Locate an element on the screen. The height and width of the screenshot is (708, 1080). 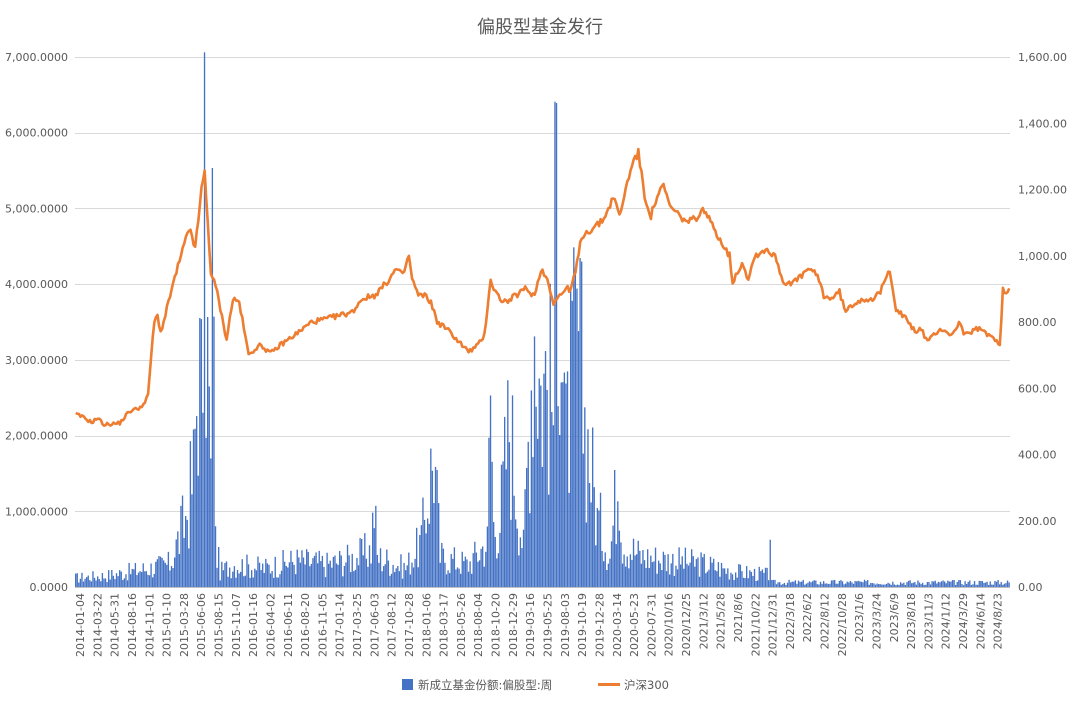
legend-label-line: 沪深300 is located at coordinates (646, 685).